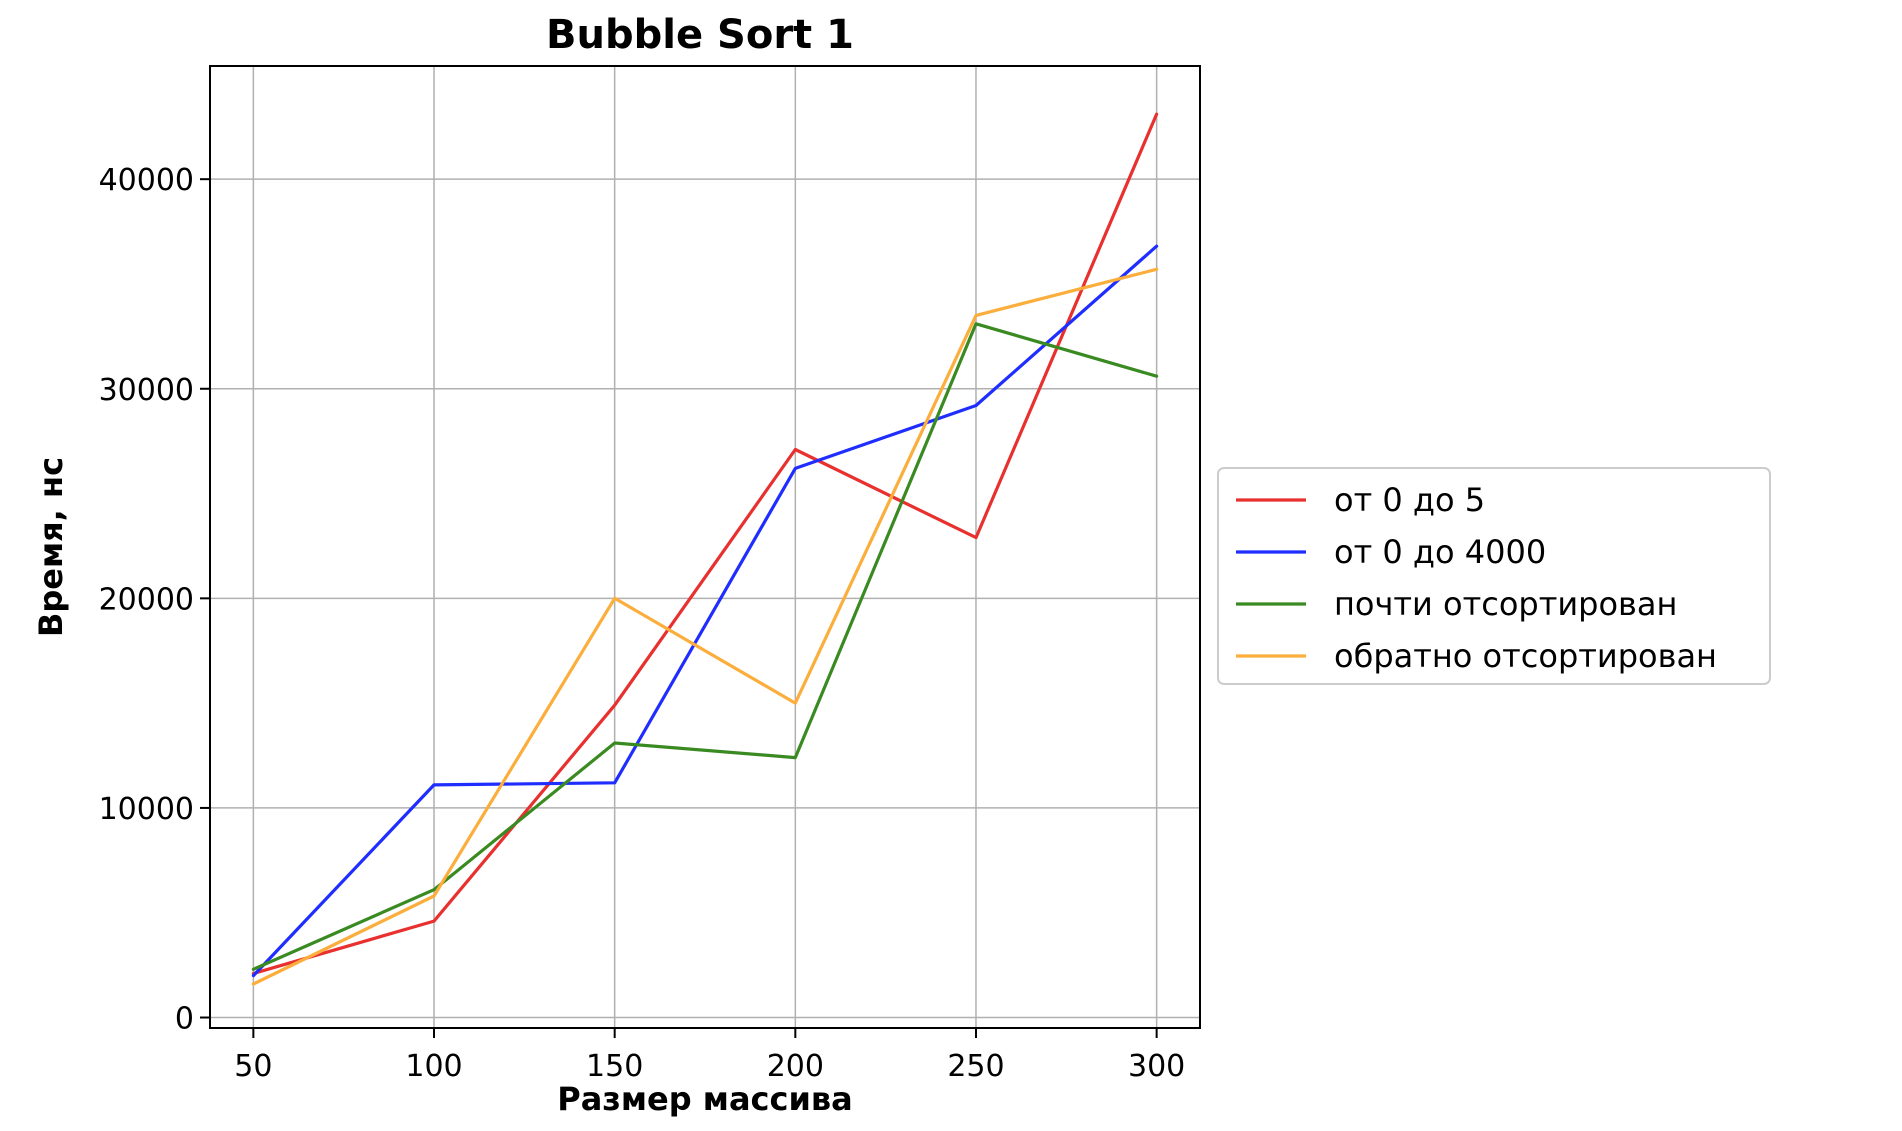 The width and height of the screenshot is (1902, 1131). What do you see at coordinates (1156, 1066) in the screenshot?
I see `x-tick-label: 300` at bounding box center [1156, 1066].